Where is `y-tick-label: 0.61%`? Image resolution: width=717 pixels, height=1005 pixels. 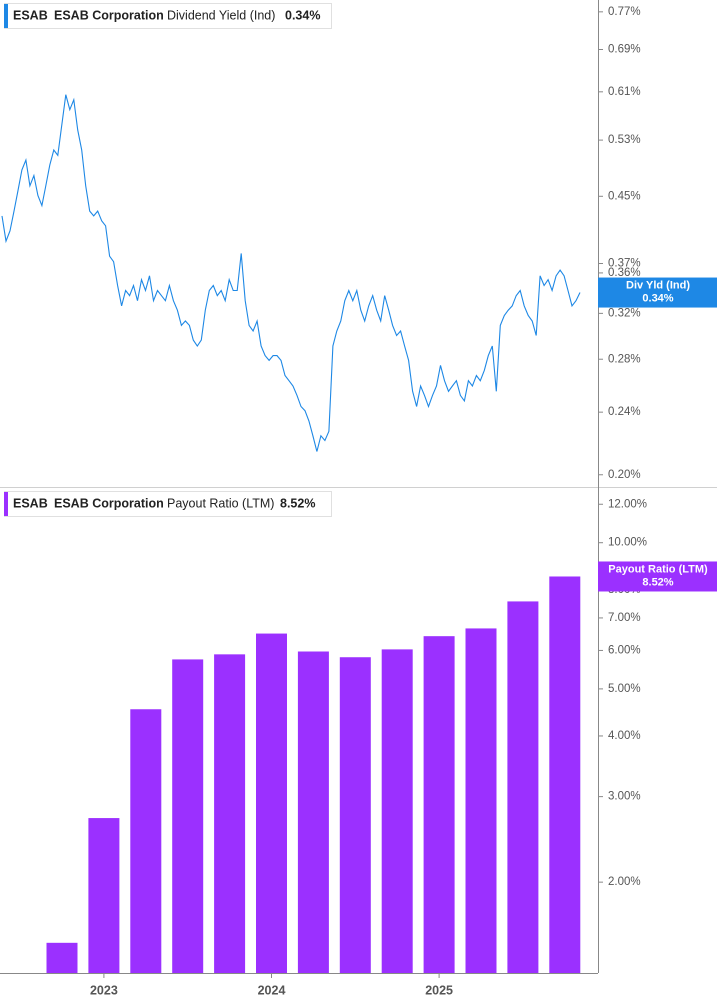 y-tick-label: 0.61% is located at coordinates (624, 92).